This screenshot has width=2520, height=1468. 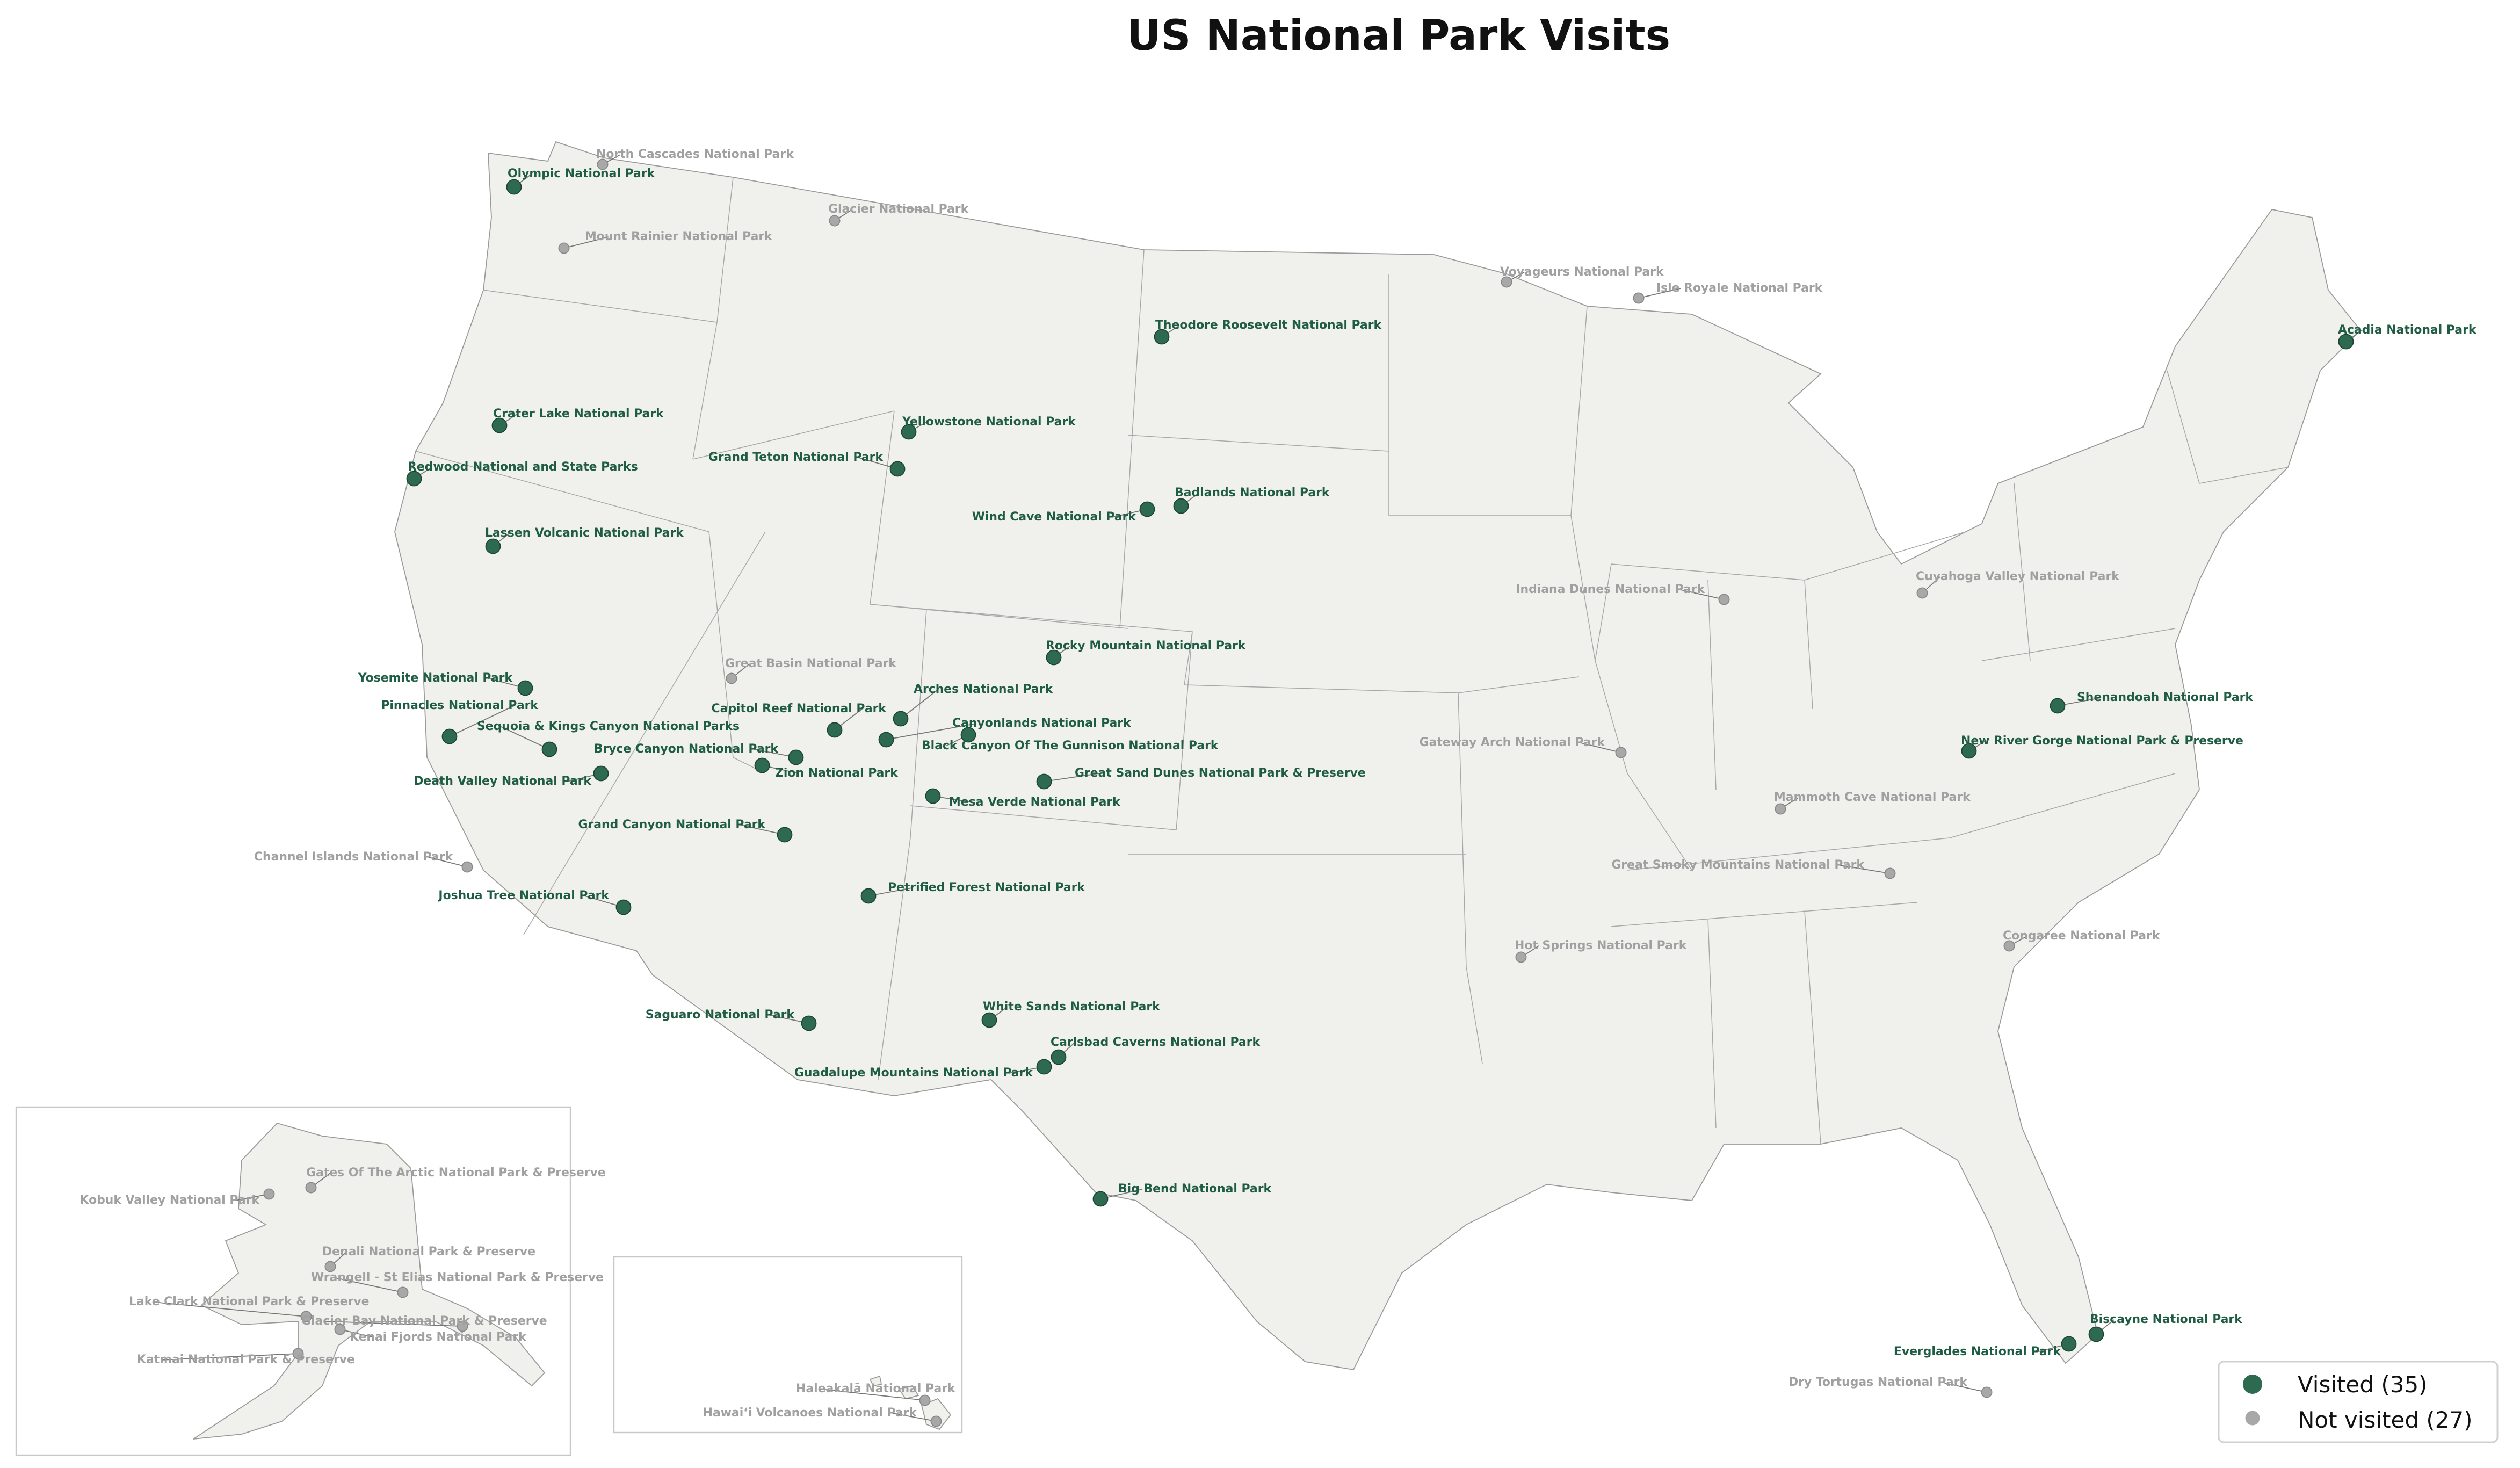 What do you see at coordinates (1181, 1194) in the screenshot?
I see `park-visited: Big Bend National Park` at bounding box center [1181, 1194].